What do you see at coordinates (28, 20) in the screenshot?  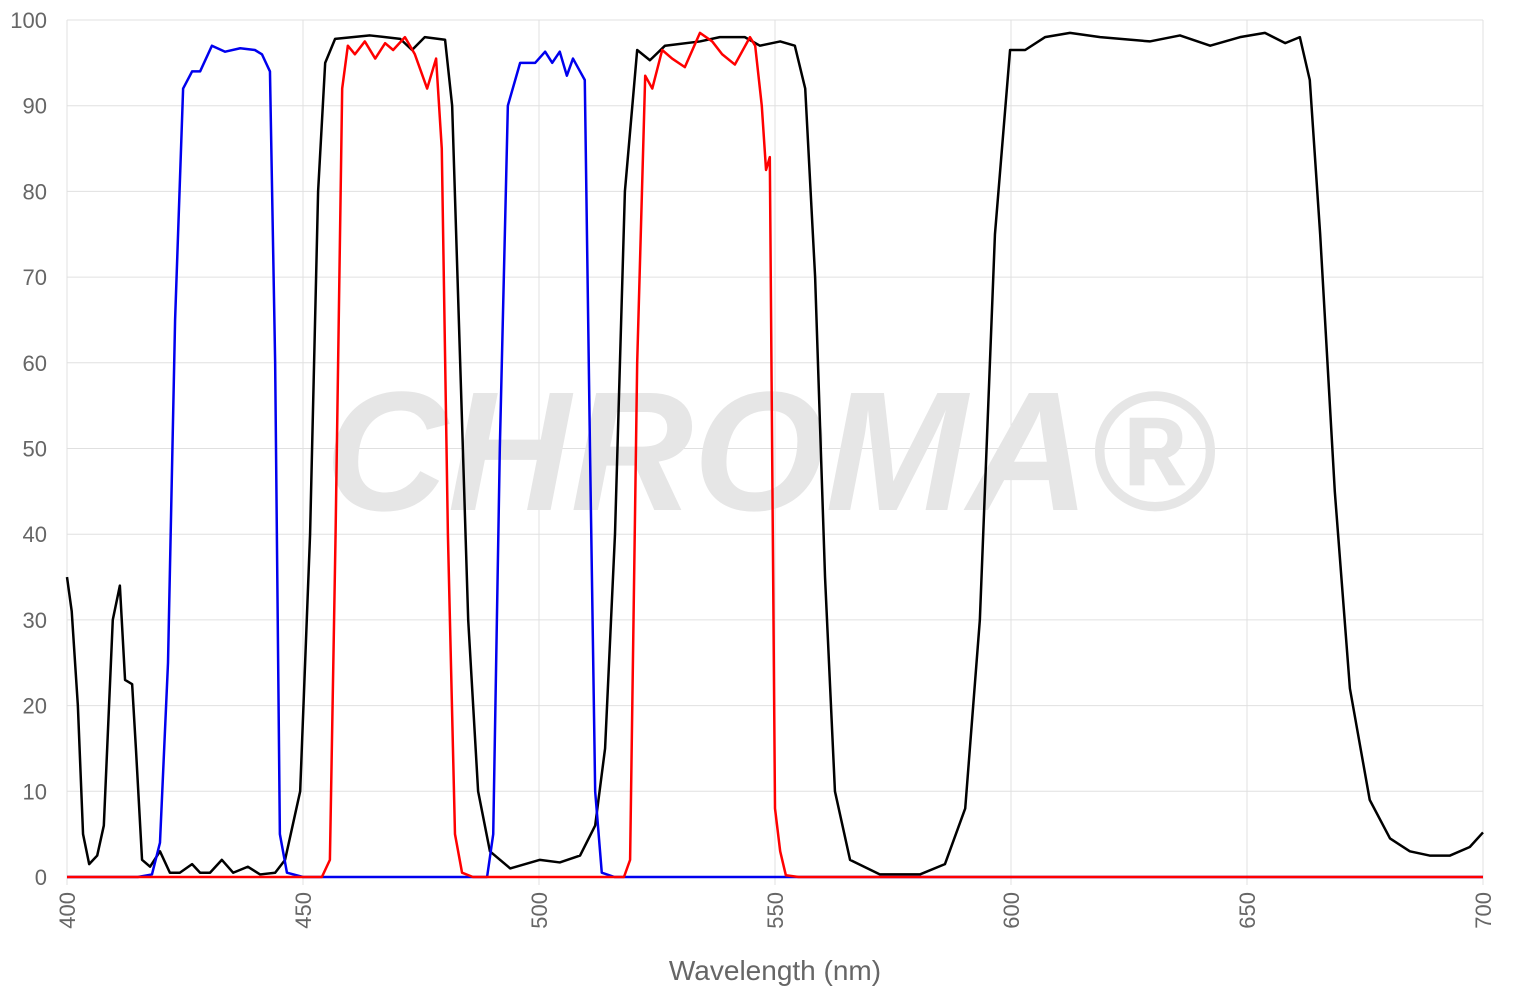 I see `y-tick-label: 100` at bounding box center [28, 20].